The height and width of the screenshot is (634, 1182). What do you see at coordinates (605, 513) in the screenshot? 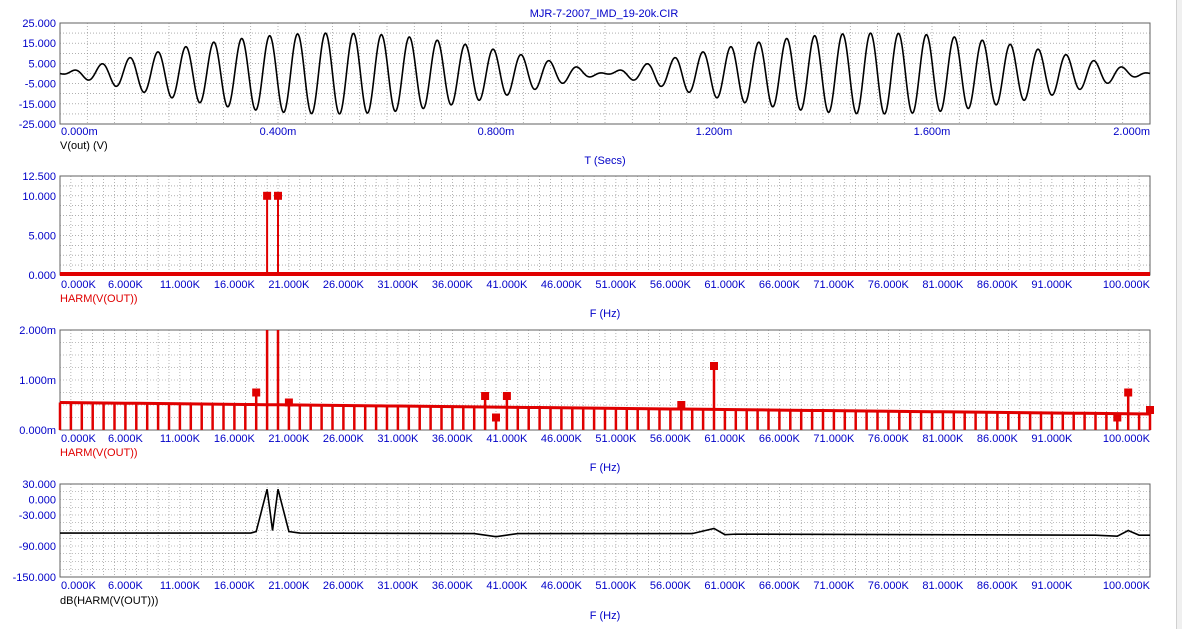
I see `db-trace` at bounding box center [605, 513].